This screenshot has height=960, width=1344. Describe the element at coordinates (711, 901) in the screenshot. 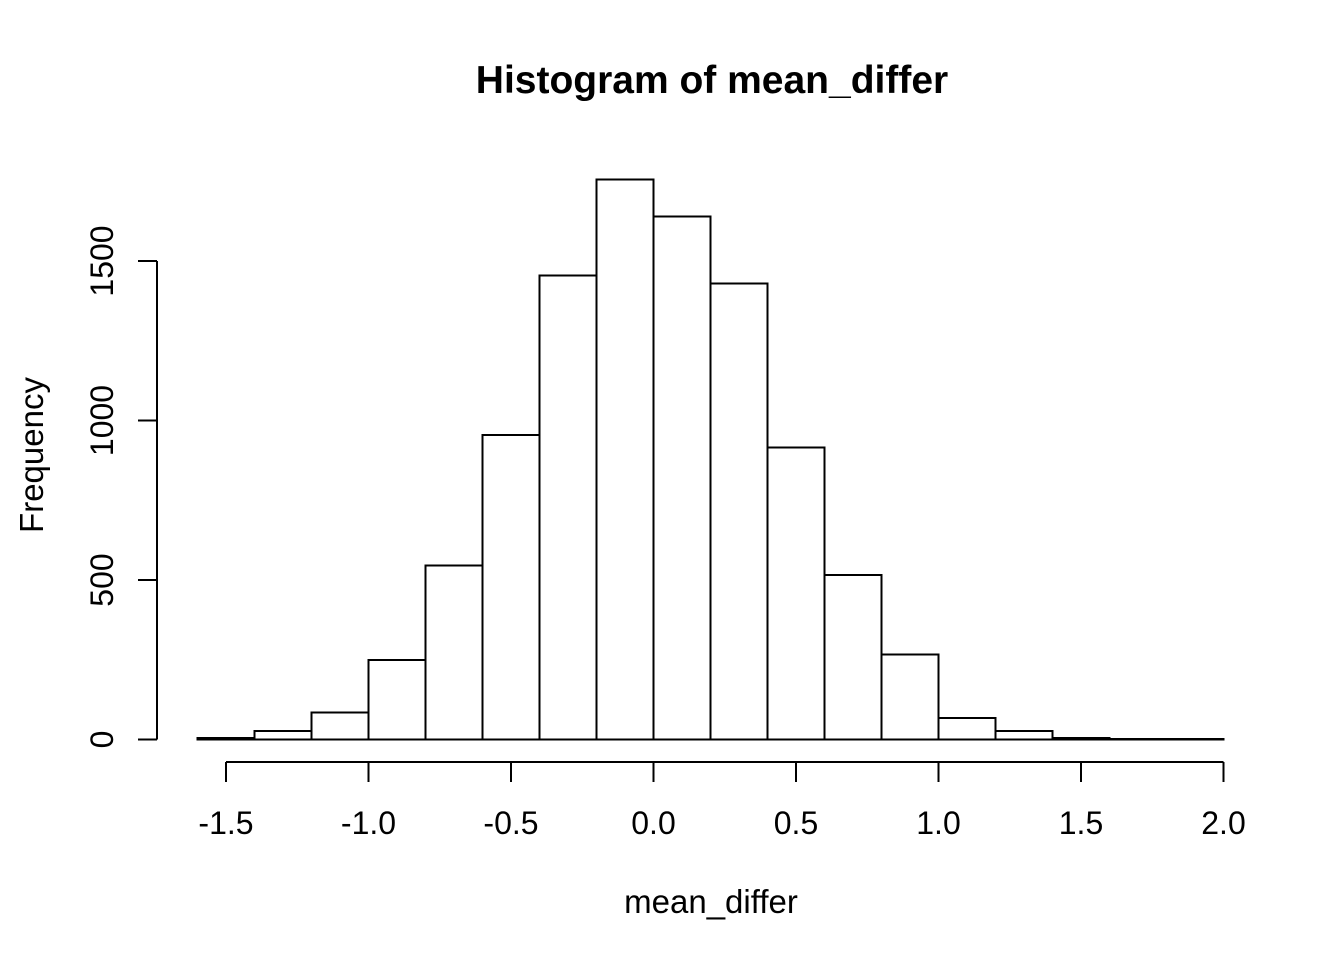

I see `x-axis-label: mean_differ` at that location.